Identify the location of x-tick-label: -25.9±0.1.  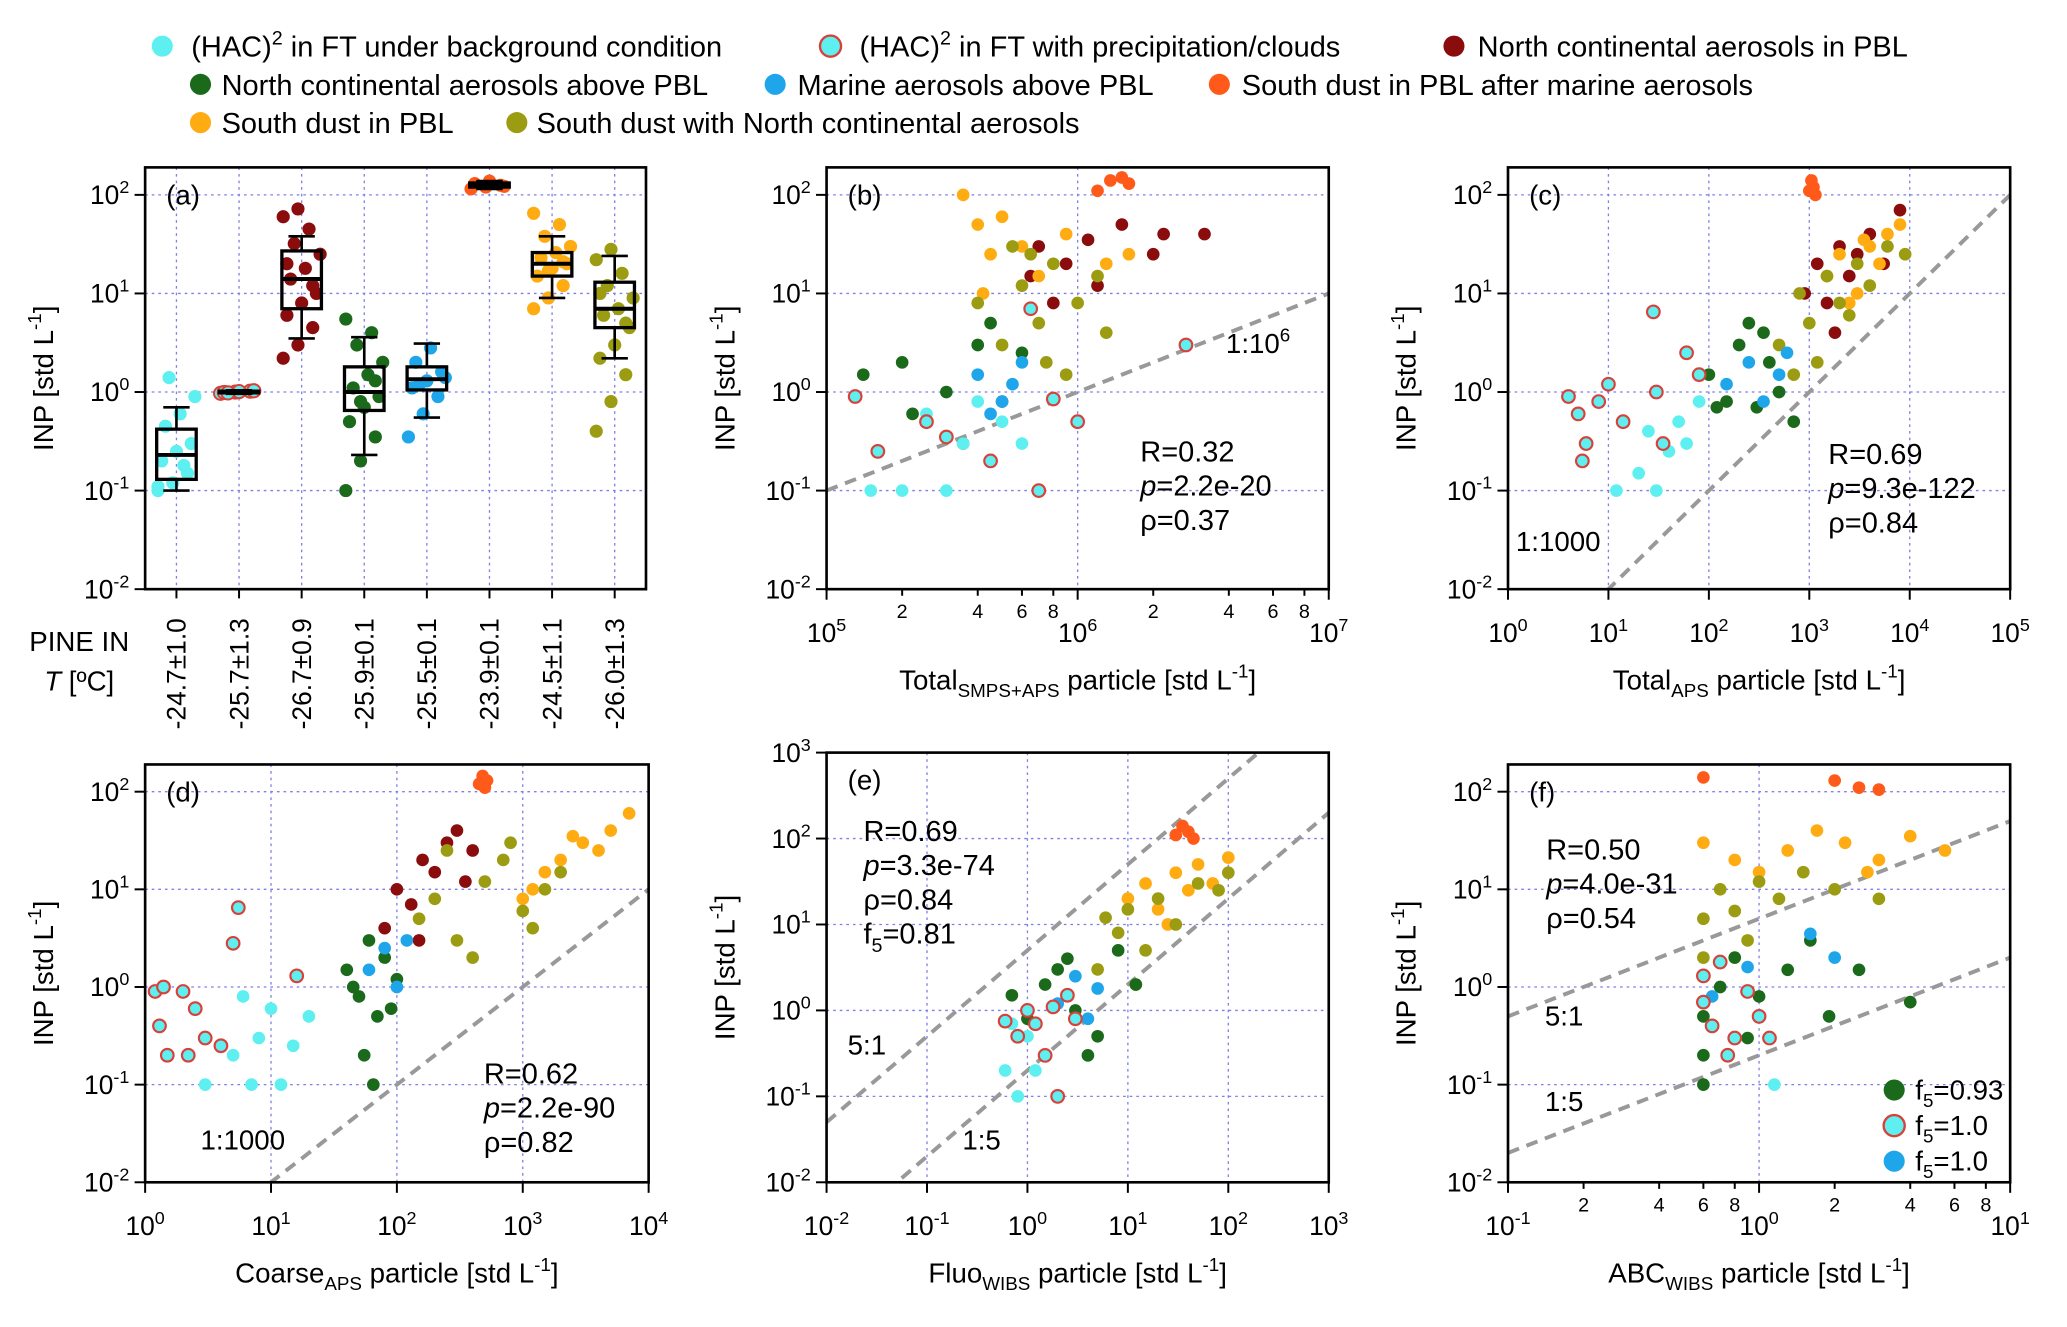
(364, 673).